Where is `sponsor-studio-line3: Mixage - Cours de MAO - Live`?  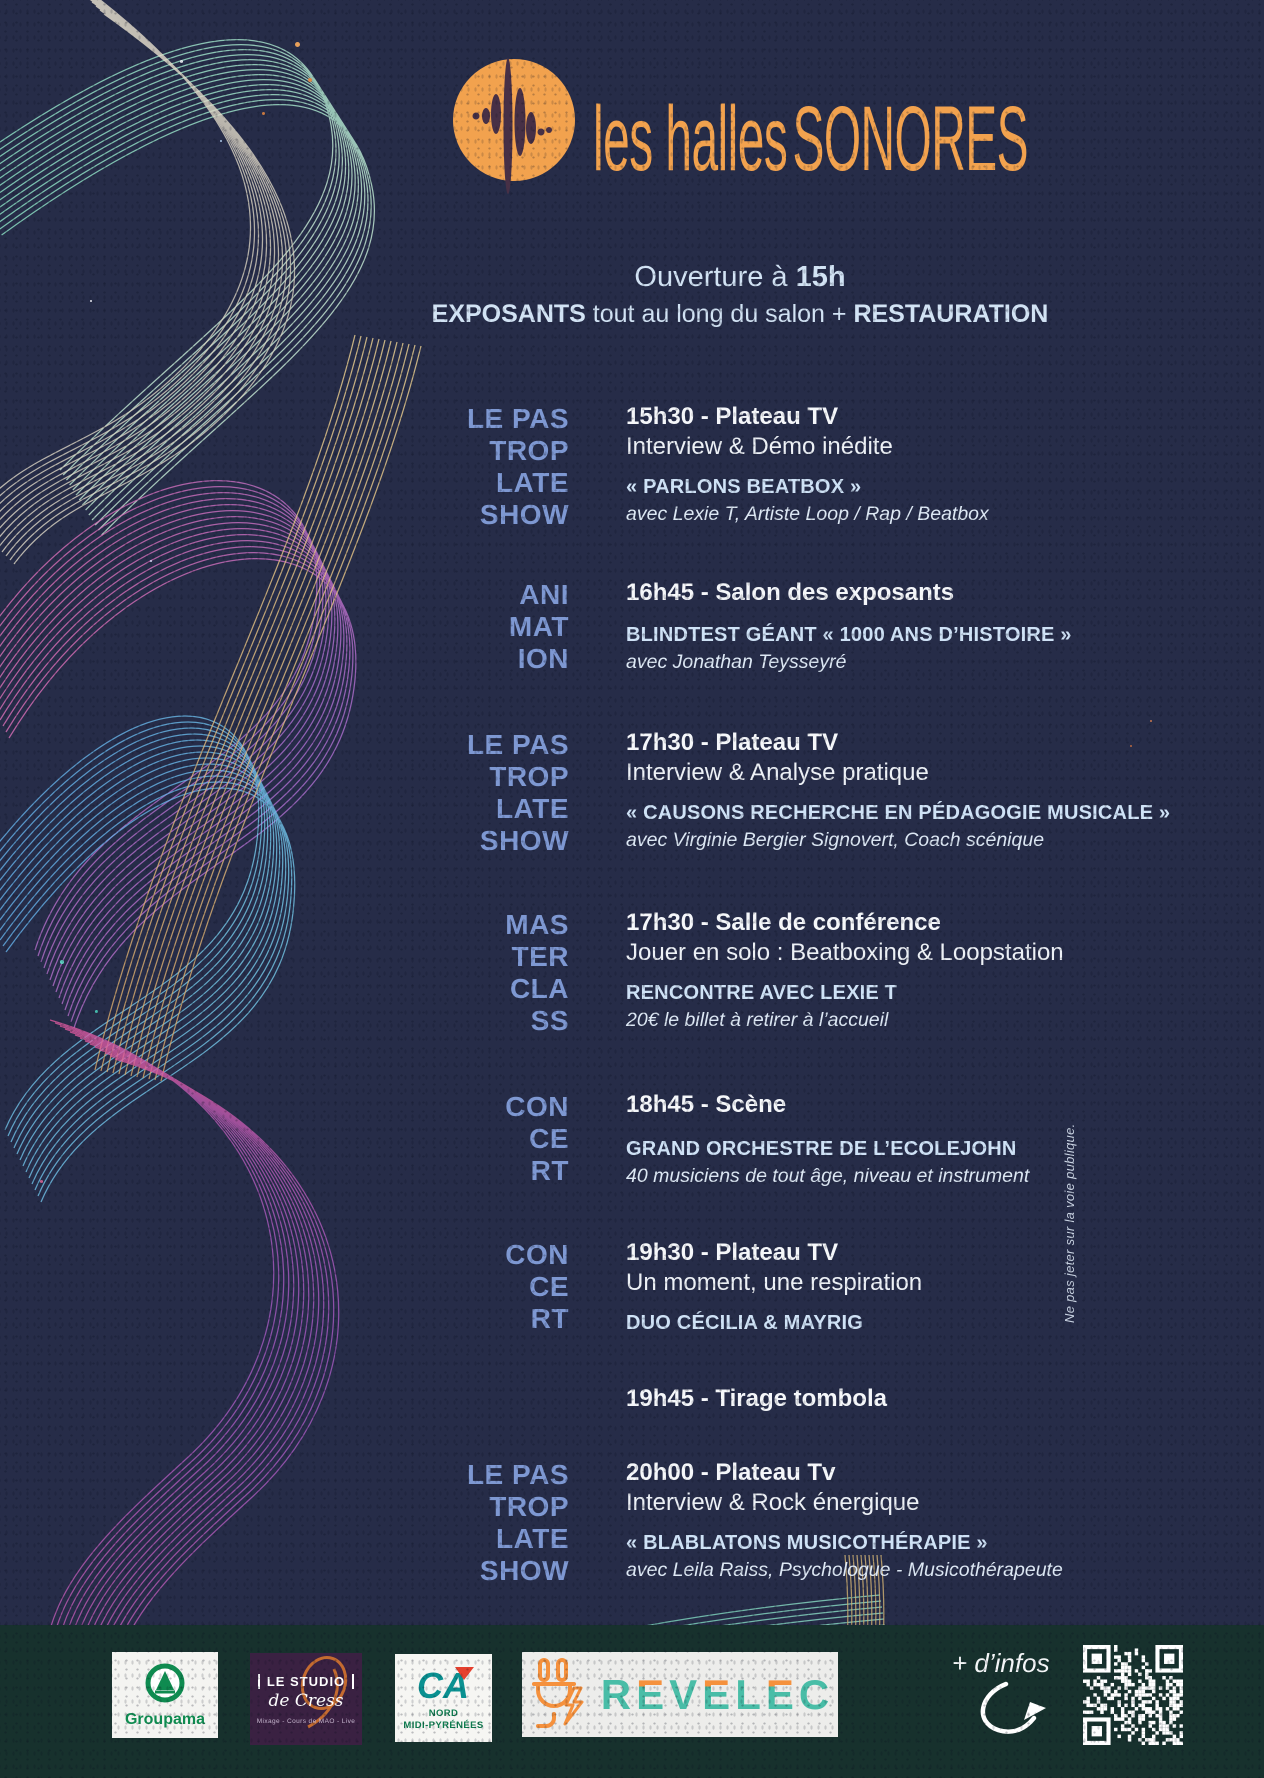 sponsor-studio-line3: Mixage - Cours de MAO - Live is located at coordinates (306, 1721).